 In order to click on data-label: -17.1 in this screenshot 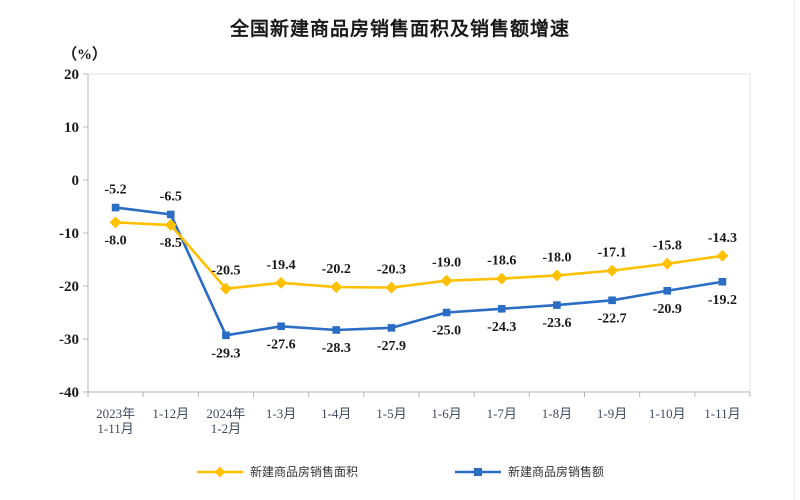, I will do `click(611, 253)`.